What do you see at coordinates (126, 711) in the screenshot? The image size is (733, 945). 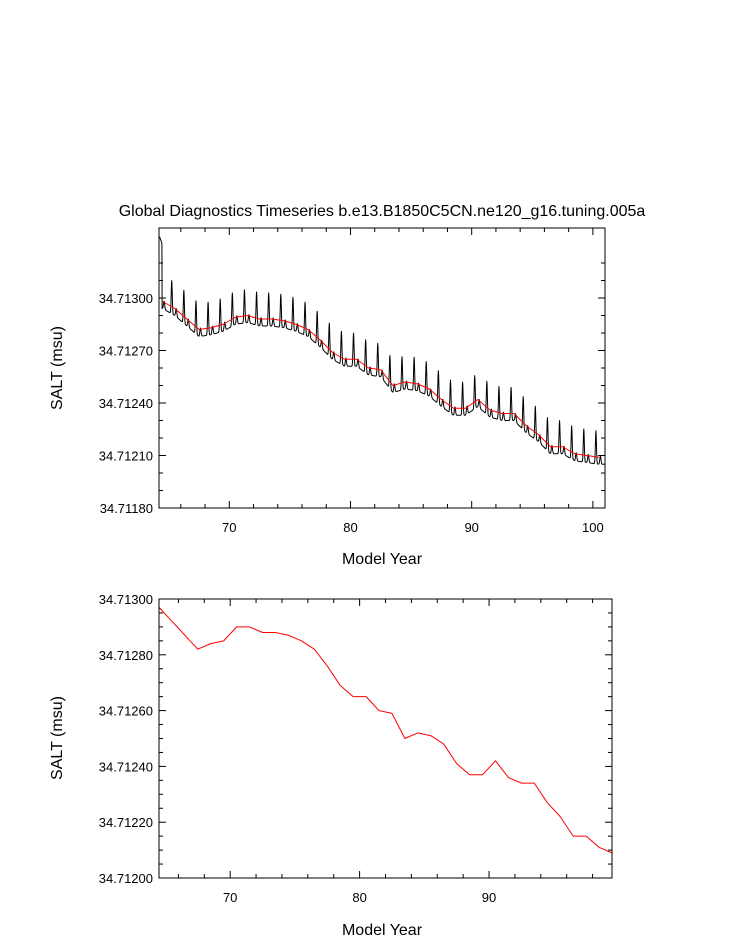 I see `y-tick-label: 34.71260` at bounding box center [126, 711].